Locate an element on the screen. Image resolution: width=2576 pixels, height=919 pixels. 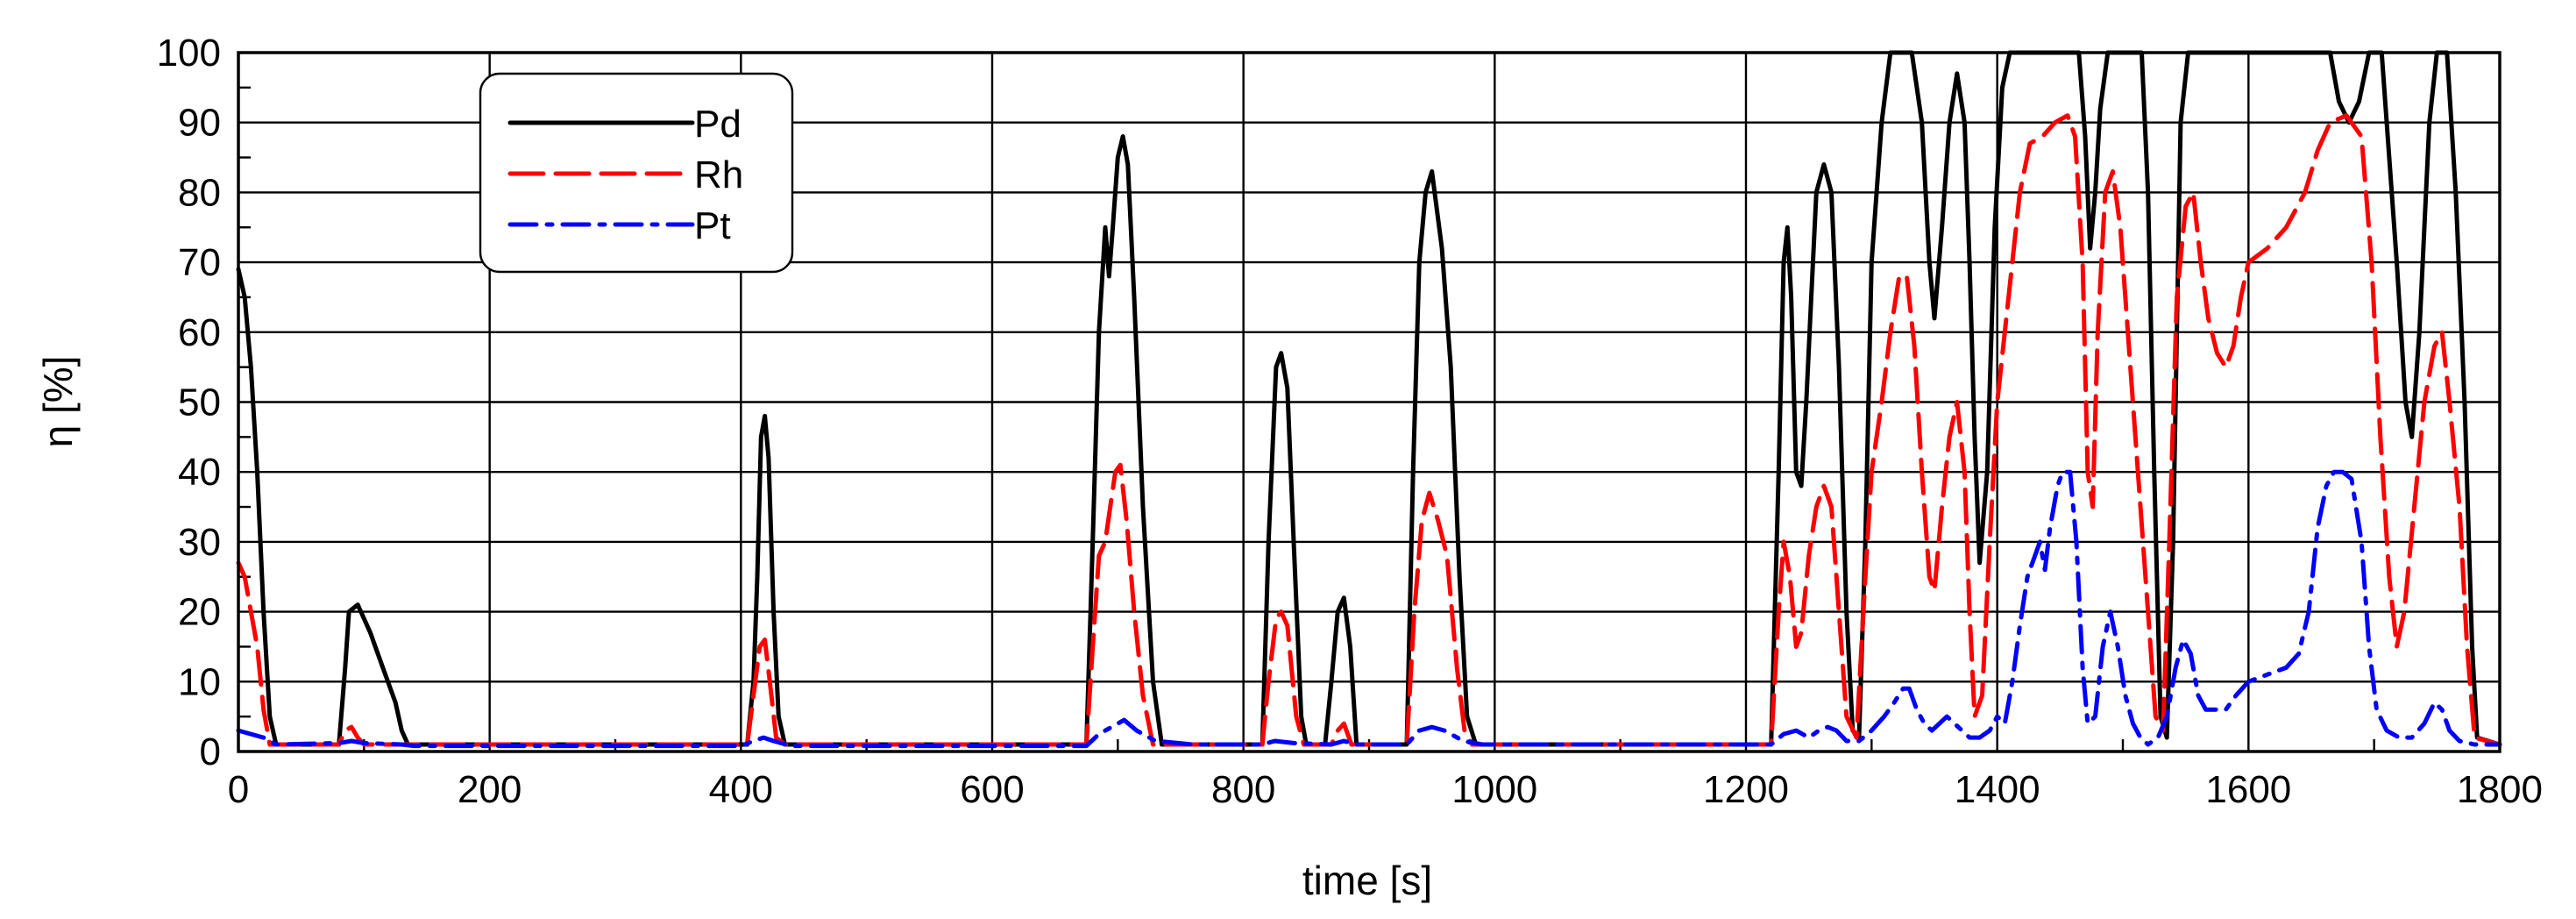
x-axis-label: time [s] is located at coordinates (1367, 881).